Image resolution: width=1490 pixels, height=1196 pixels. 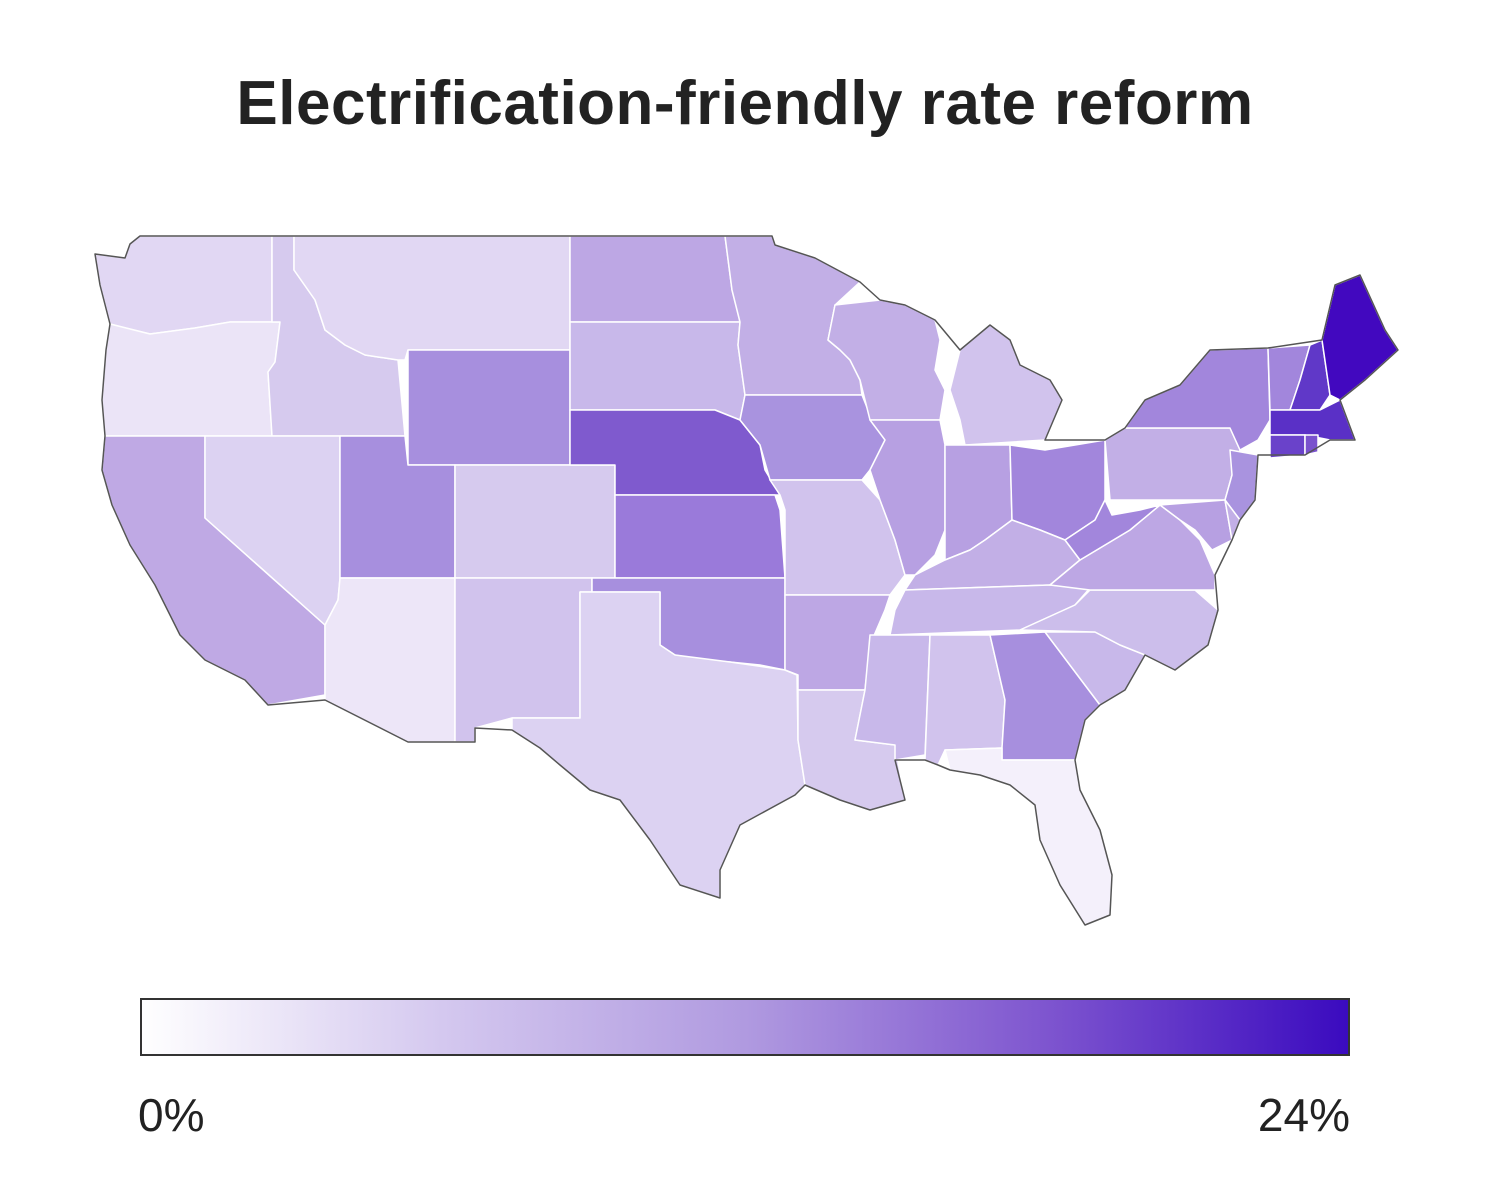 I want to click on state-wyoming, so click(x=489, y=407).